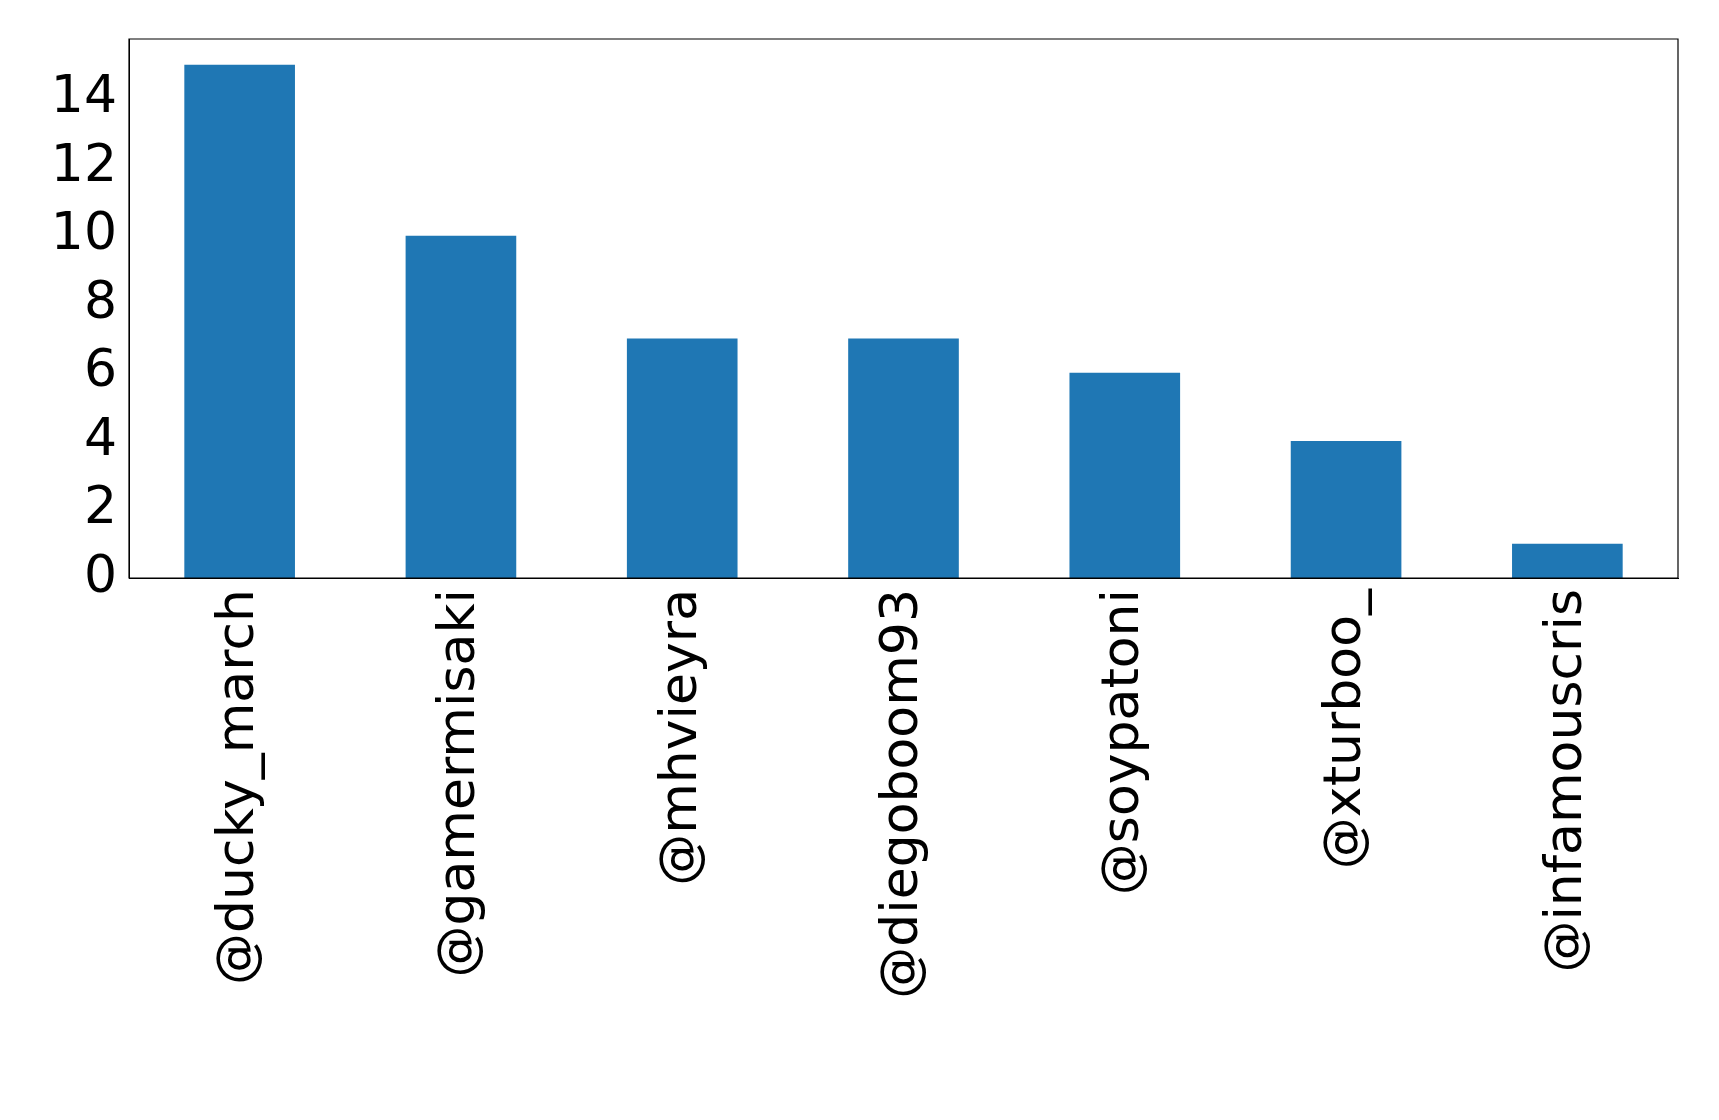 The image size is (1719, 1120). What do you see at coordinates (235, 787) in the screenshot?
I see `x-tick-label: @ducky_march` at bounding box center [235, 787].